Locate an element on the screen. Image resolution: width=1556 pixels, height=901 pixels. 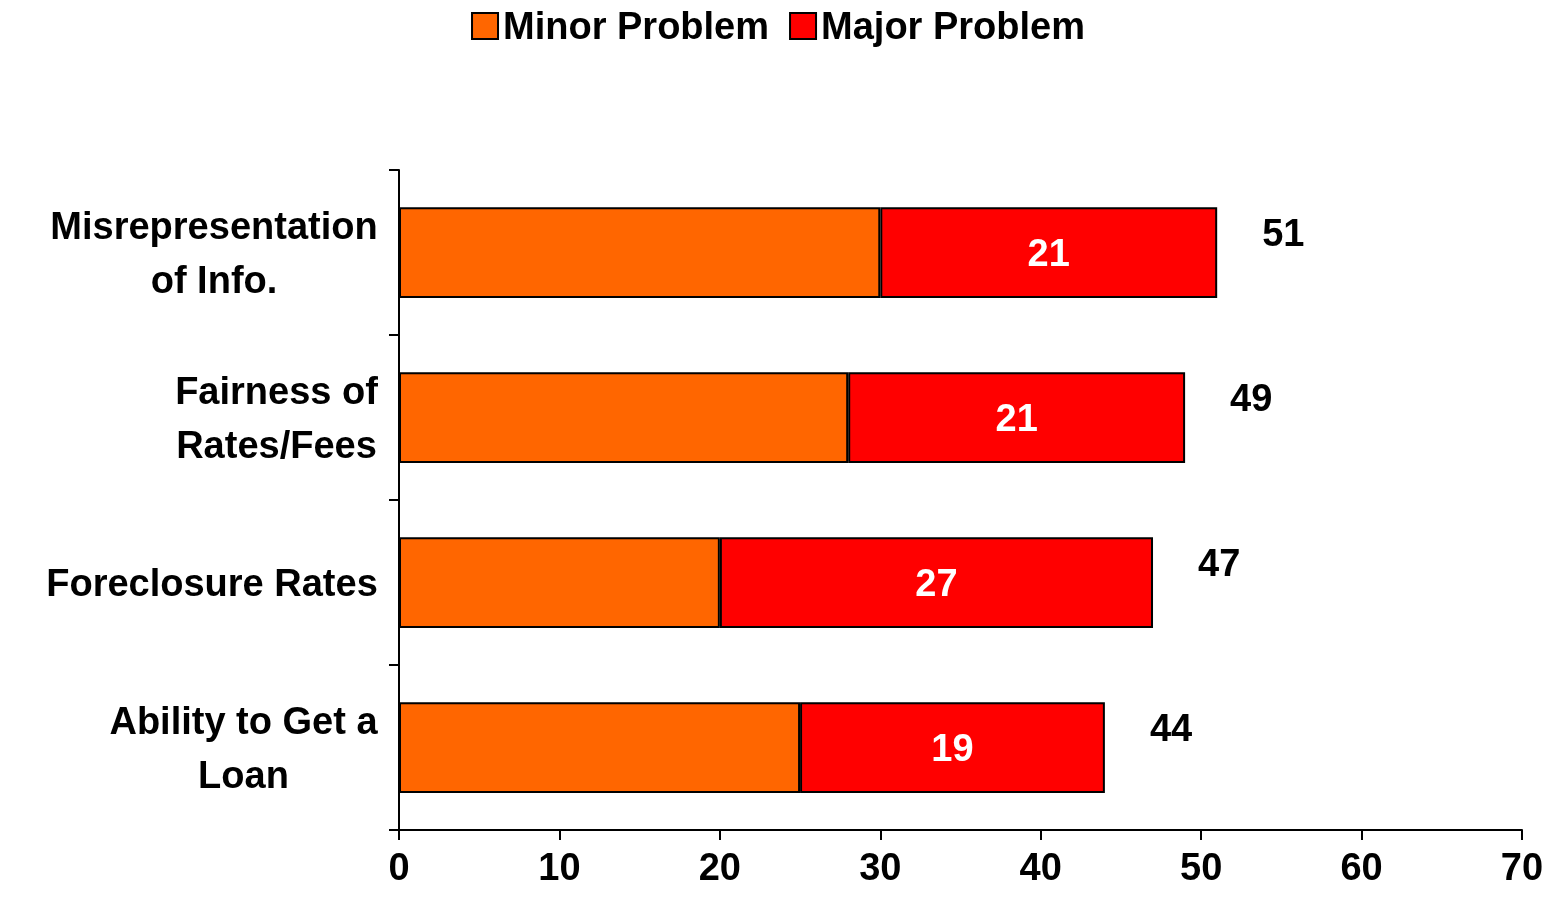
x-tick-label: 0 is located at coordinates (399, 867).